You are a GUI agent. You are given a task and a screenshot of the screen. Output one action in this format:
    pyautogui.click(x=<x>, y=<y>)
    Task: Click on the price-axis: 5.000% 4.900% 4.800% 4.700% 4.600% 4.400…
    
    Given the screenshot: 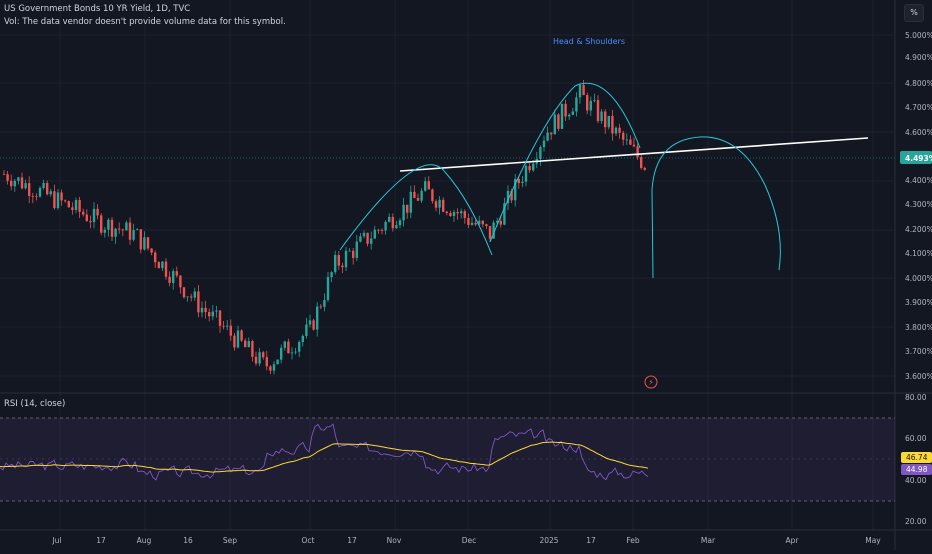 What is the action you would take?
    pyautogui.click(x=916, y=206)
    